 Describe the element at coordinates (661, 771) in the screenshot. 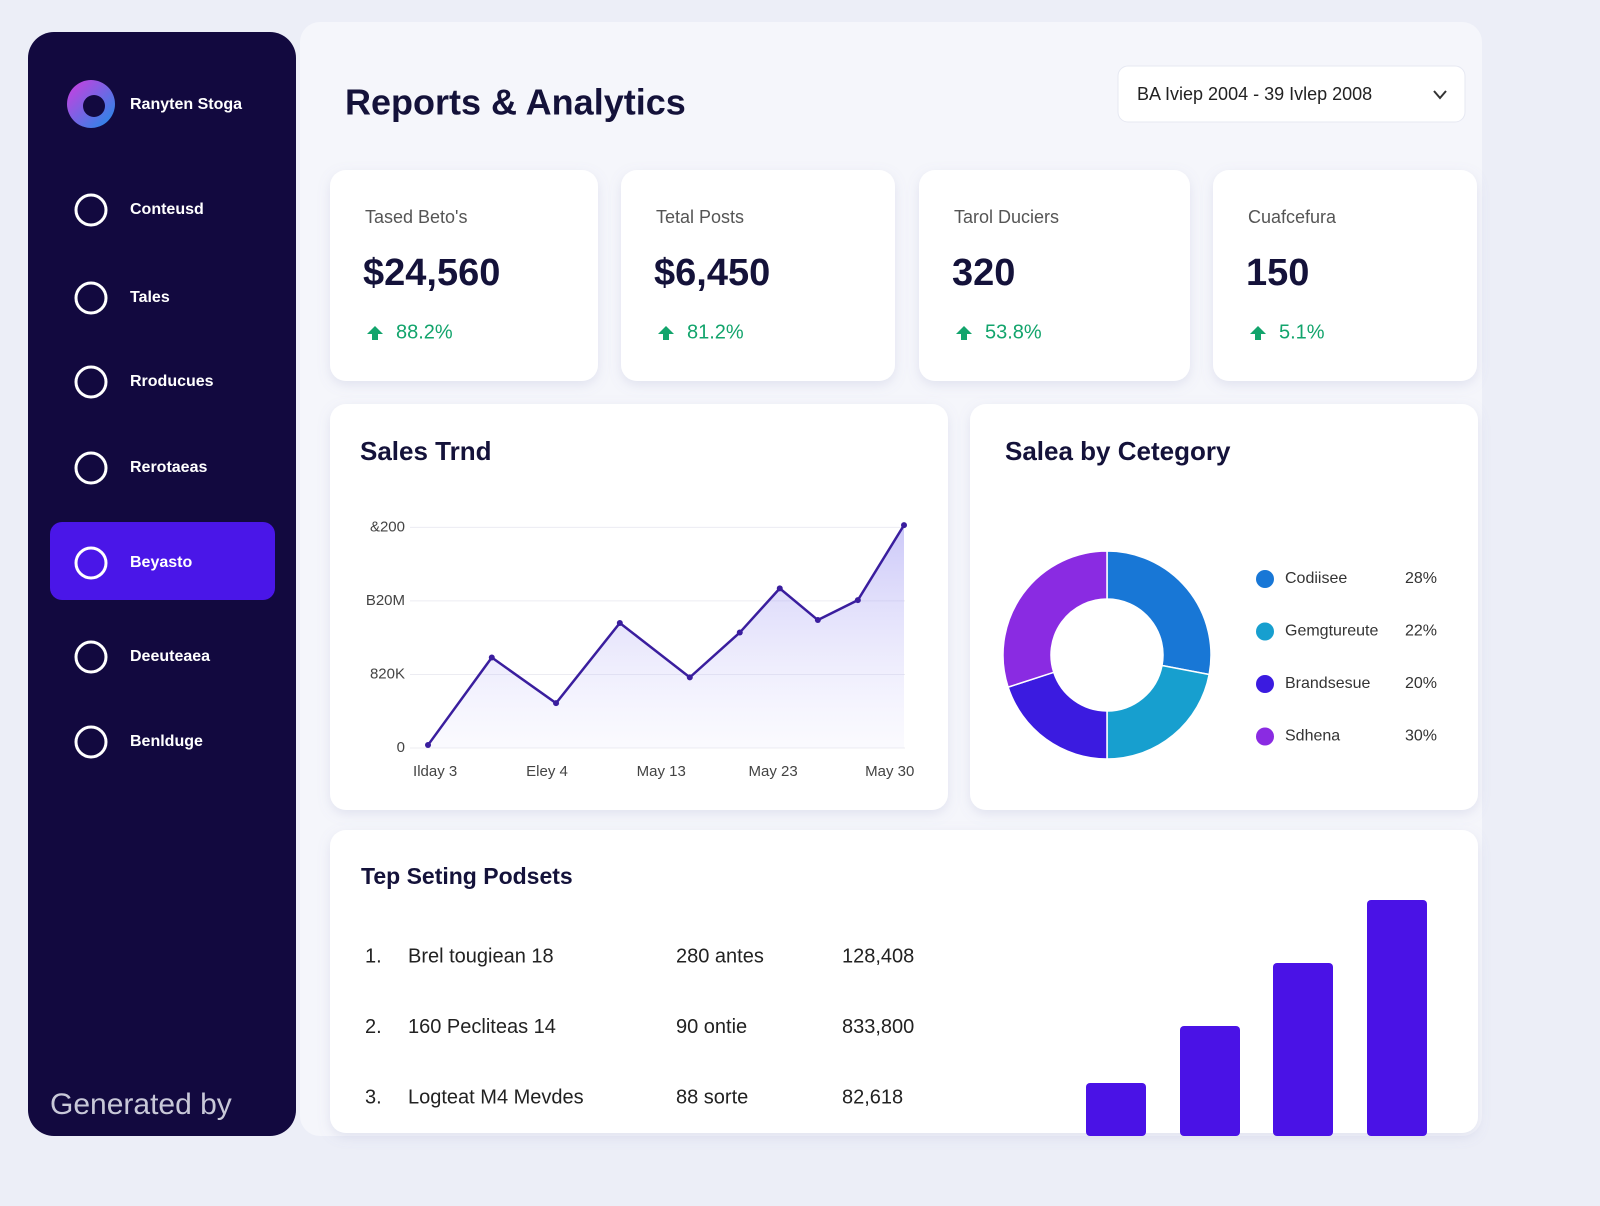

I see `x-tick-label: May 13` at that location.